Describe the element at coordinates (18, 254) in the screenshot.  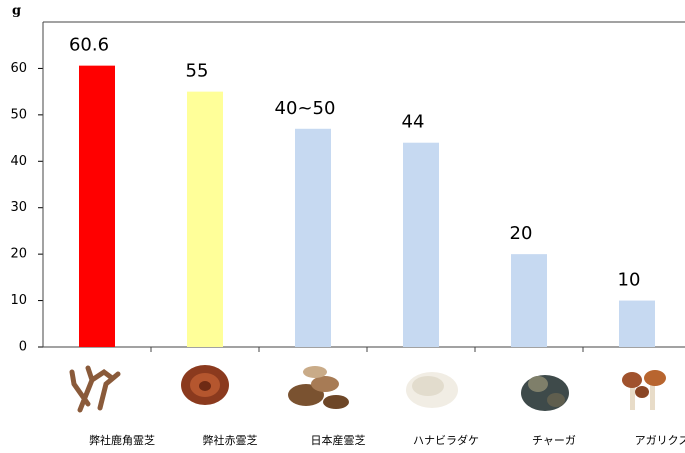
I see `y-tick-label: 20` at that location.